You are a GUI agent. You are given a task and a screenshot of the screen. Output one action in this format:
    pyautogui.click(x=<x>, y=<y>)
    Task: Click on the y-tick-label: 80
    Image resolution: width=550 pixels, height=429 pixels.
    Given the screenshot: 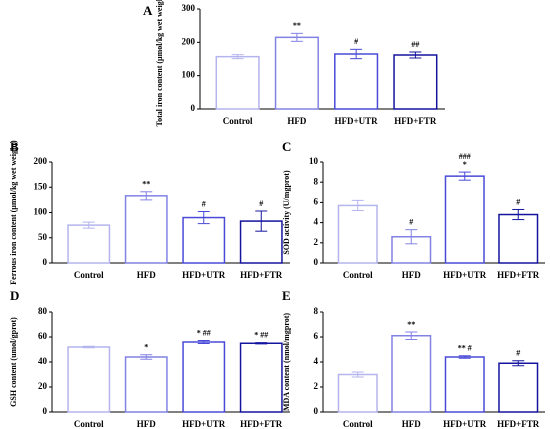 What is the action you would take?
    pyautogui.click(x=43, y=311)
    